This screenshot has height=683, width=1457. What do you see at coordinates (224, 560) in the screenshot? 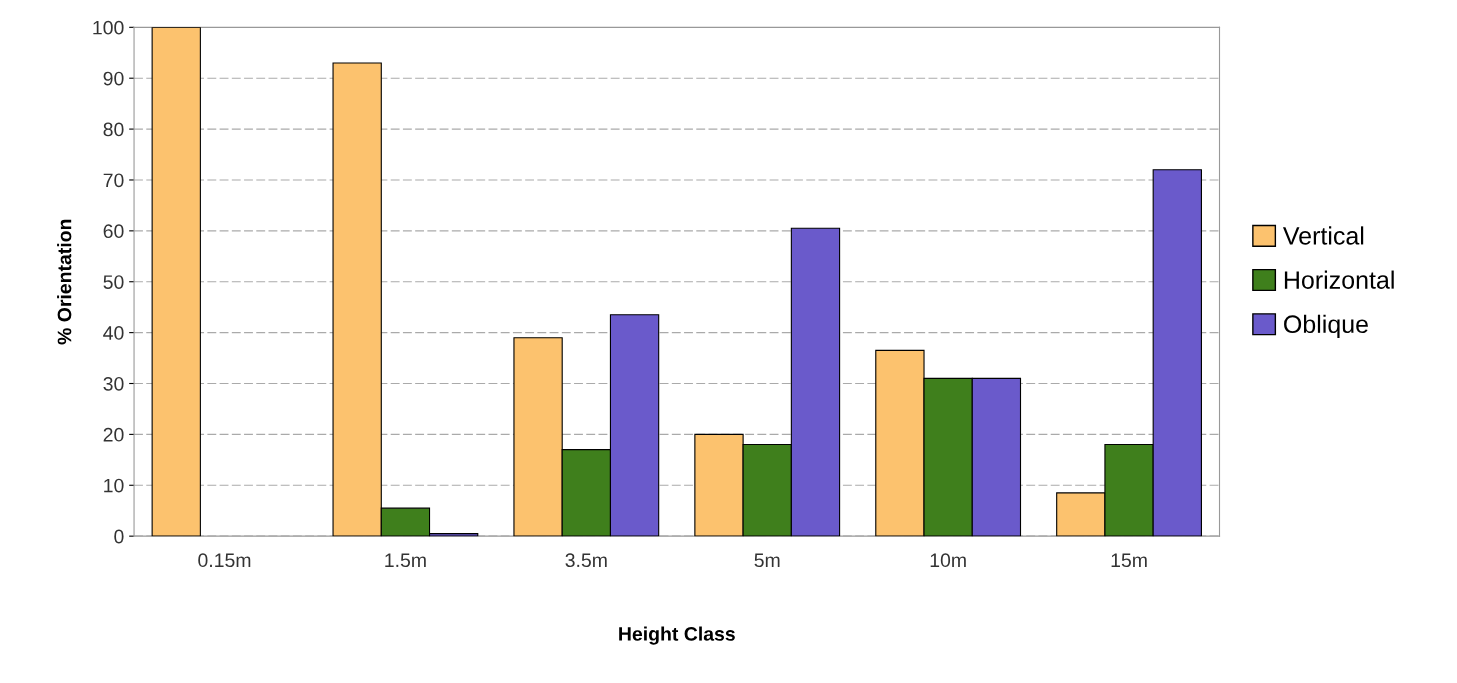
I see `x-tick-label: 0.15m` at bounding box center [224, 560].